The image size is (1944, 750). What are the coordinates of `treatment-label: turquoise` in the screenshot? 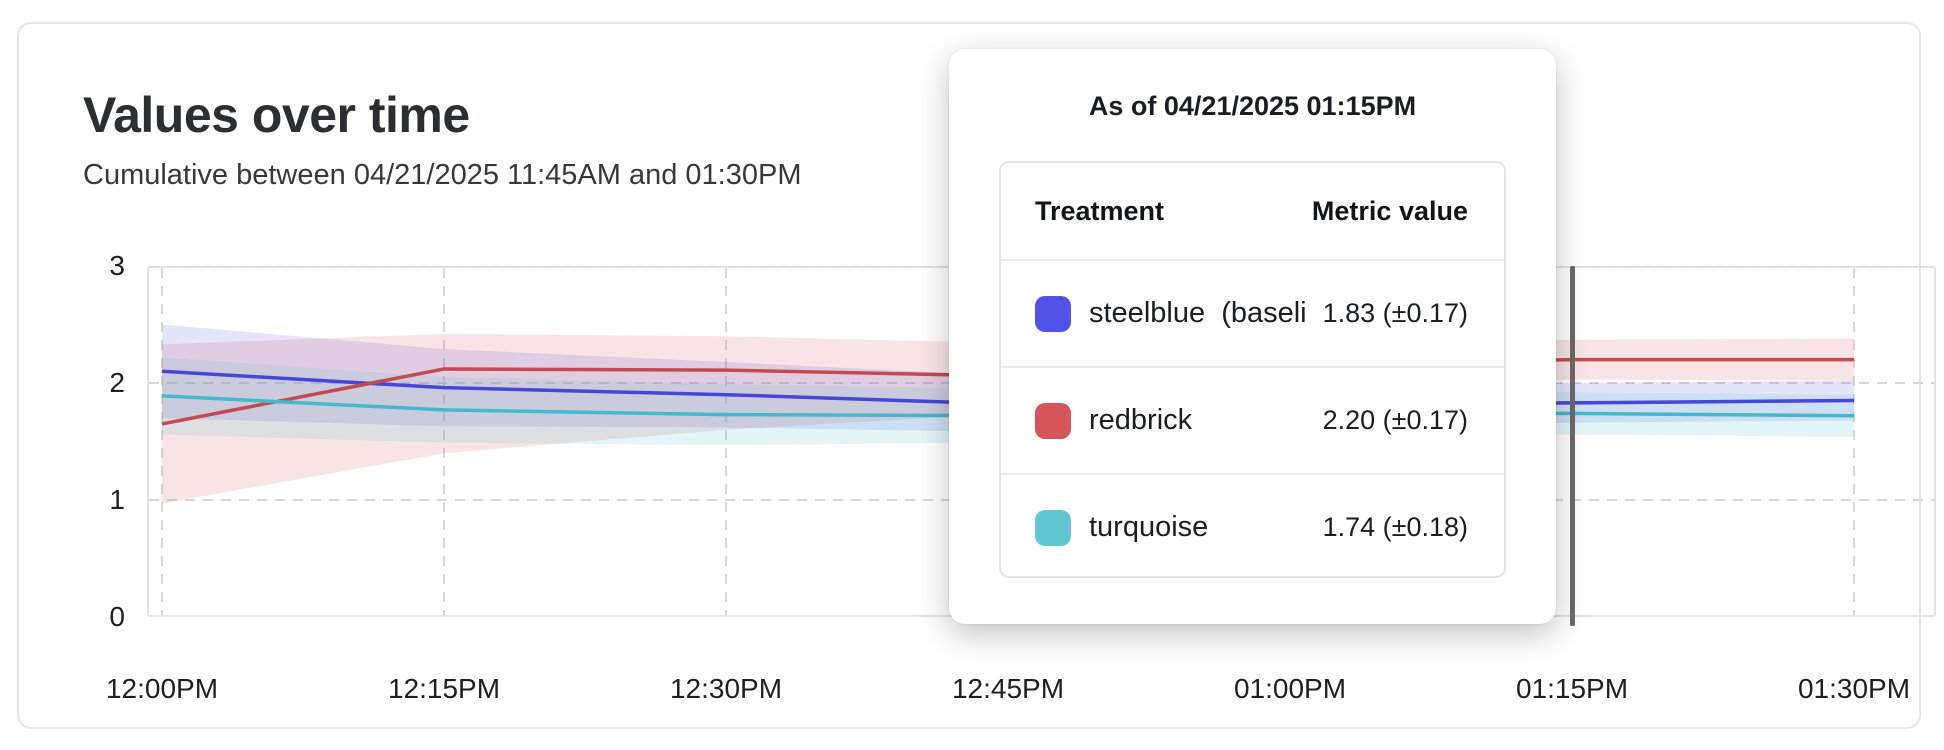 It's located at (1149, 527).